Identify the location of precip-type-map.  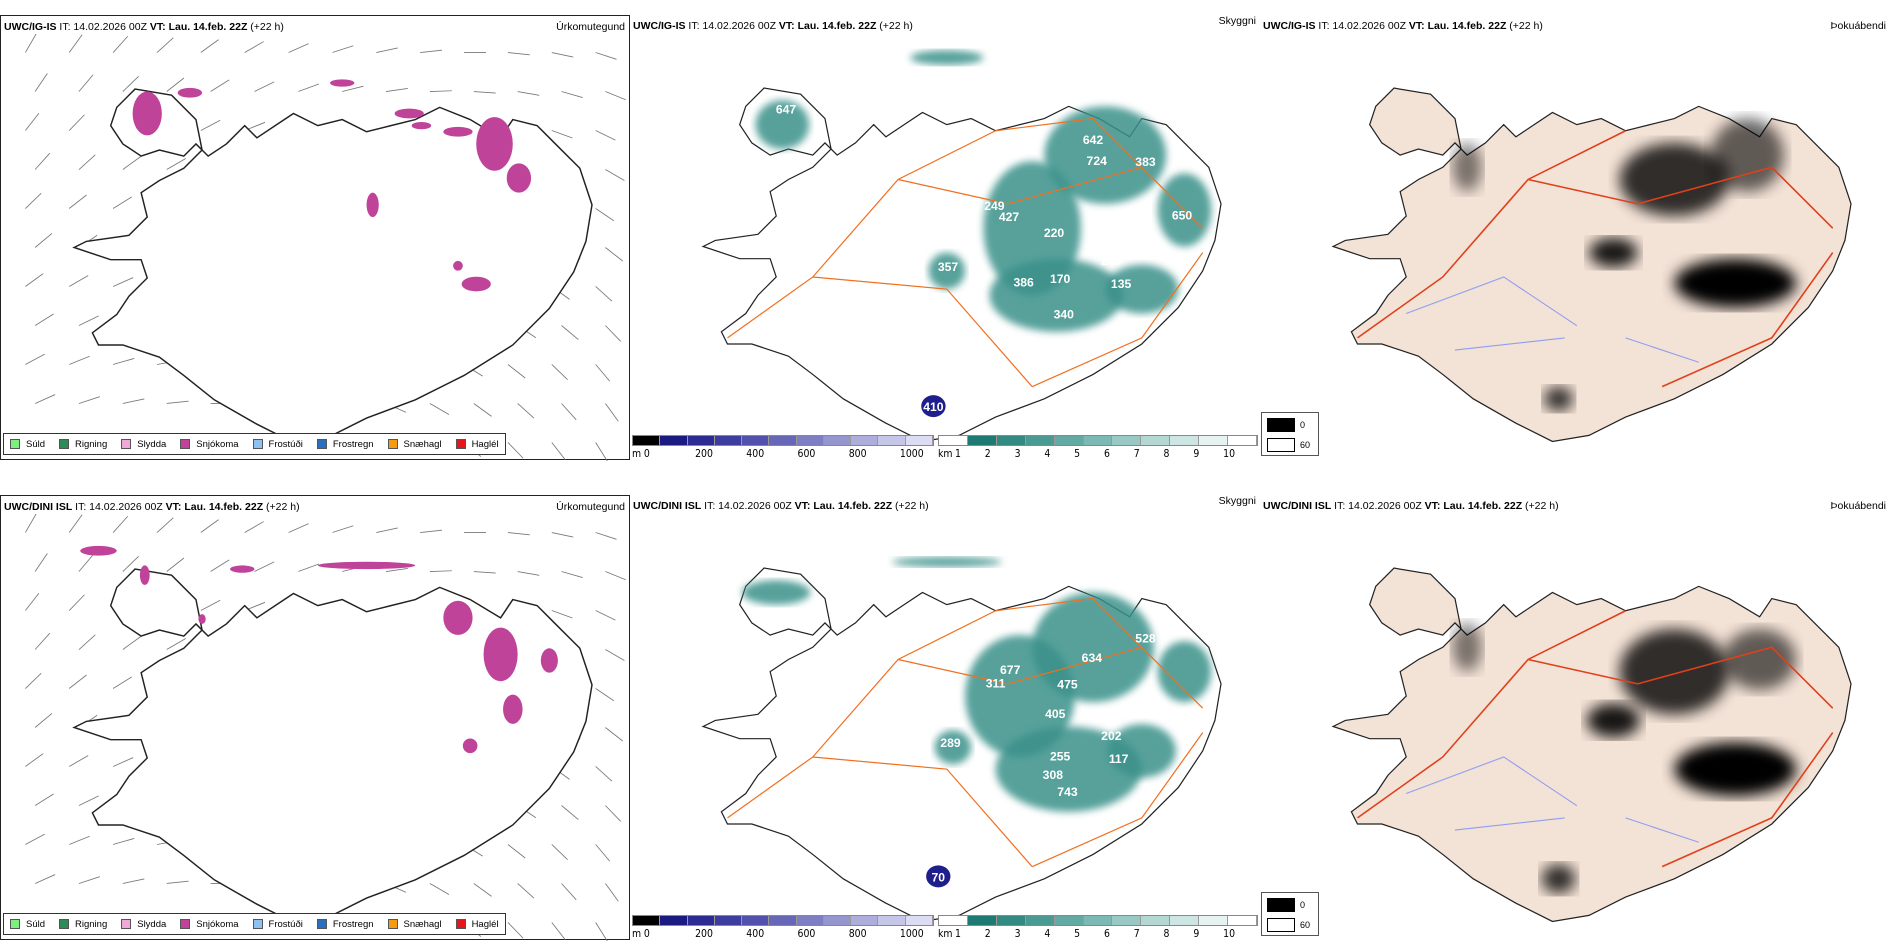
(325, 247).